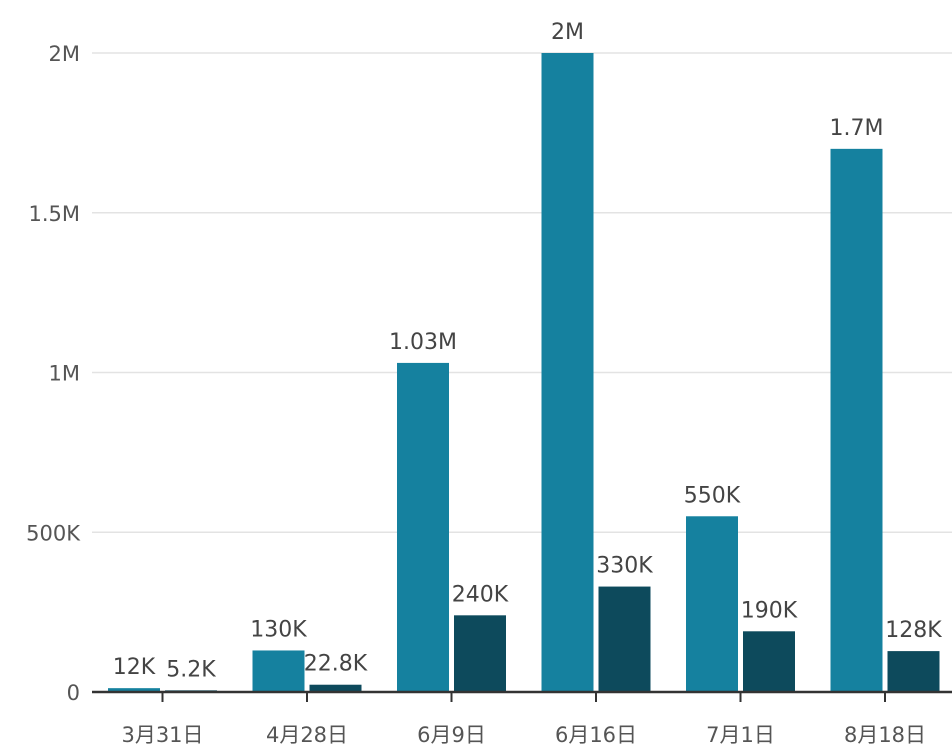 The image size is (952, 753). Describe the element at coordinates (278, 629) in the screenshot. I see `data-label: 130K` at that location.